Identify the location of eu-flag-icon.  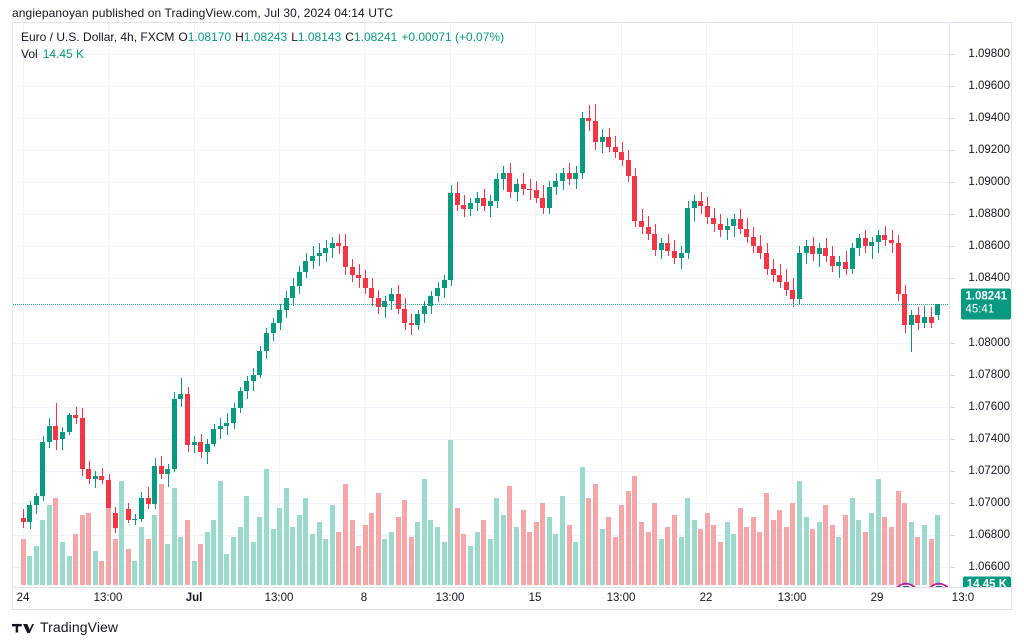
(938, 584).